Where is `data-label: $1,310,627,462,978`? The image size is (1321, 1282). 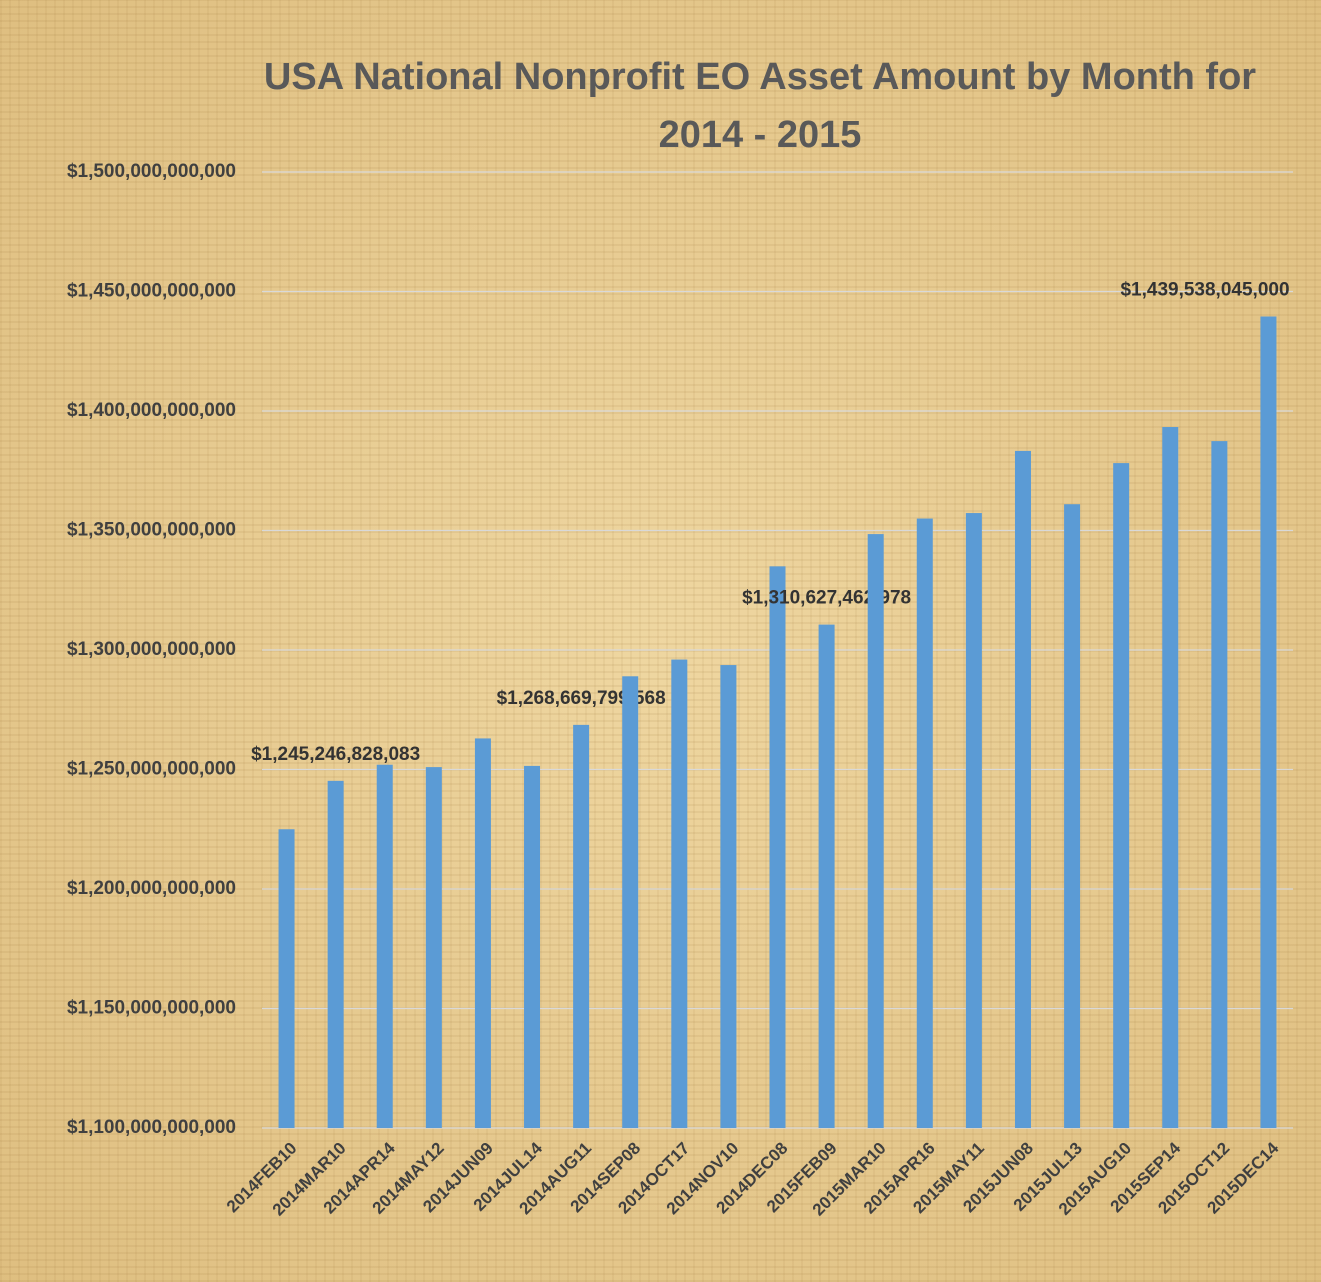 data-label: $1,310,627,462,978 is located at coordinates (826, 598).